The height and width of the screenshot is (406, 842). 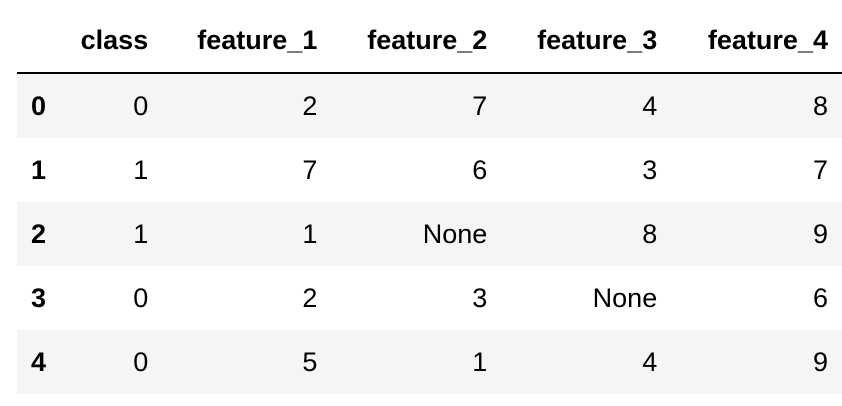 I want to click on column-header-feature-2: feature_2, so click(x=416, y=41).